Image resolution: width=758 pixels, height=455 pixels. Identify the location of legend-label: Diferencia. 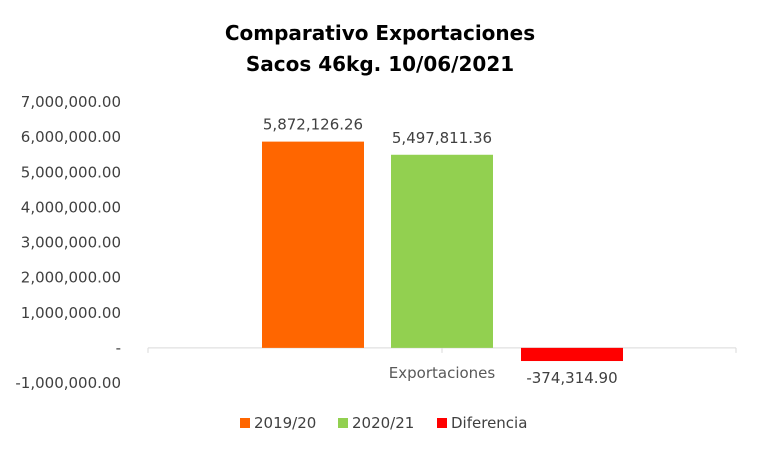
(489, 423).